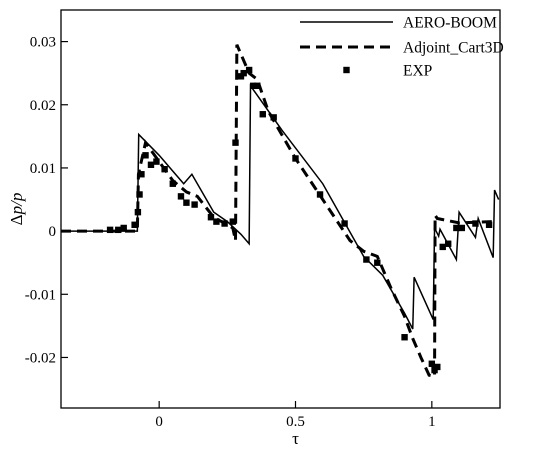 This screenshot has height=452, width=550. I want to click on y-tick-label: -0.02, so click(40, 358).